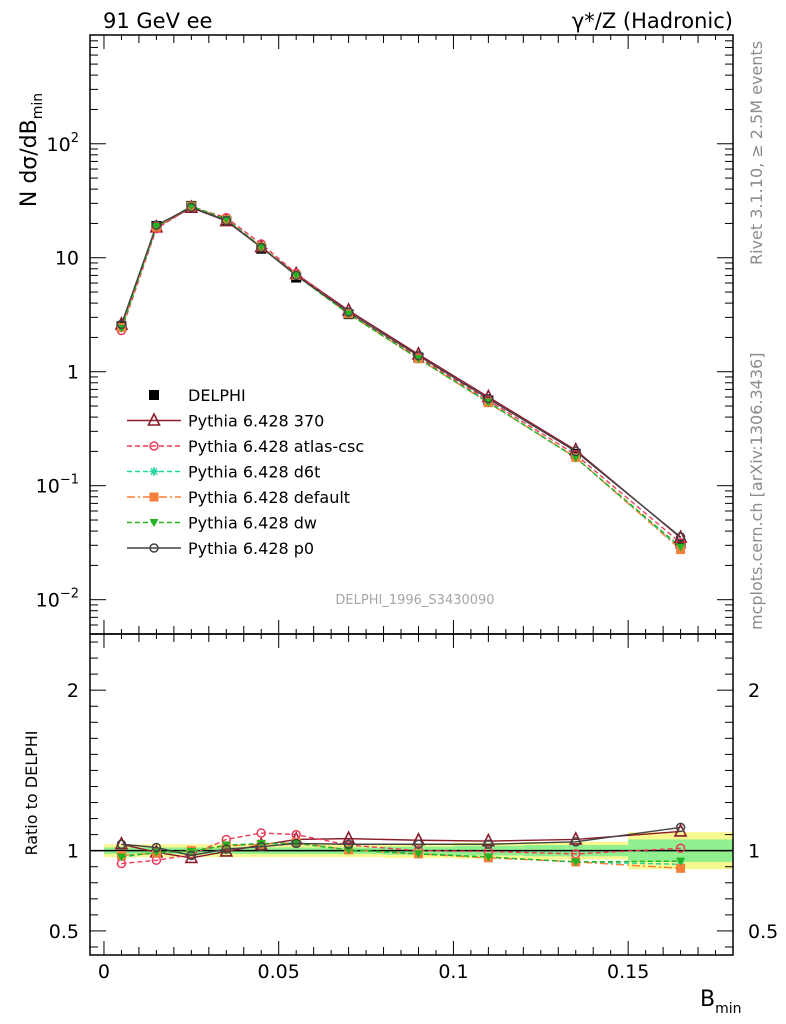  I want to click on legend-marker-pythia-6-428-d6t, so click(154, 471).